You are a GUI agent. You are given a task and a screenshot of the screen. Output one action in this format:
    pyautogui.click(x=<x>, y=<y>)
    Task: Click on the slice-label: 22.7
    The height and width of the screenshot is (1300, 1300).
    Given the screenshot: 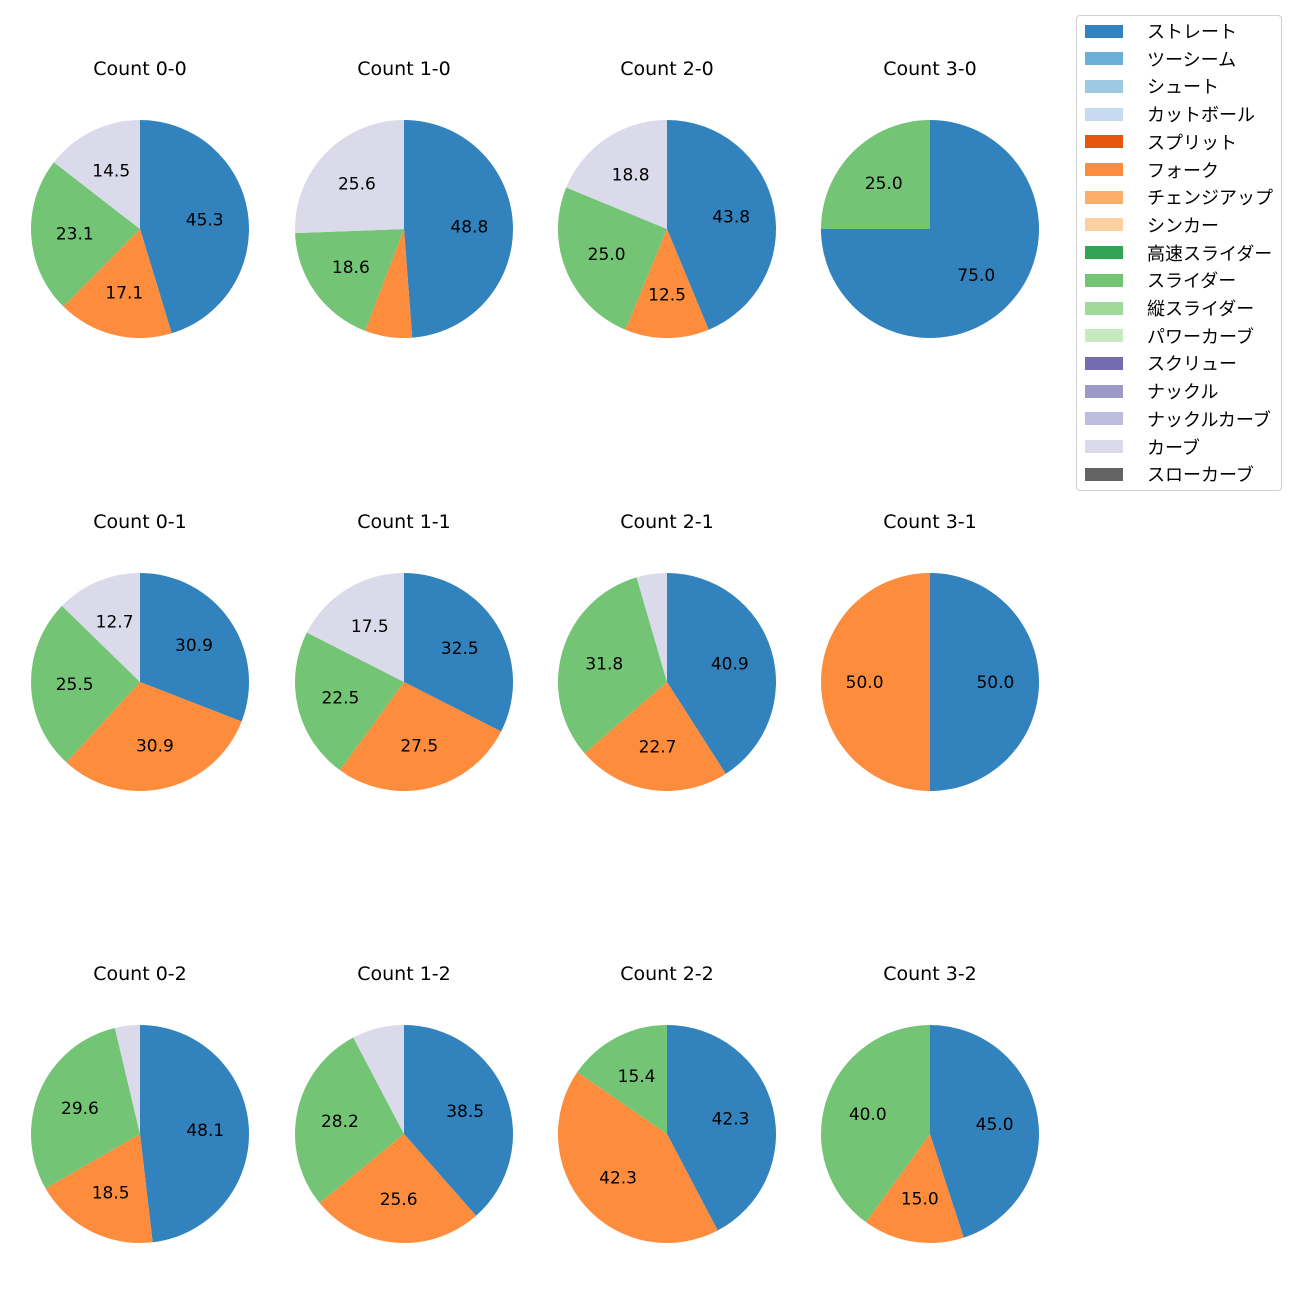 What is the action you would take?
    pyautogui.click(x=658, y=748)
    